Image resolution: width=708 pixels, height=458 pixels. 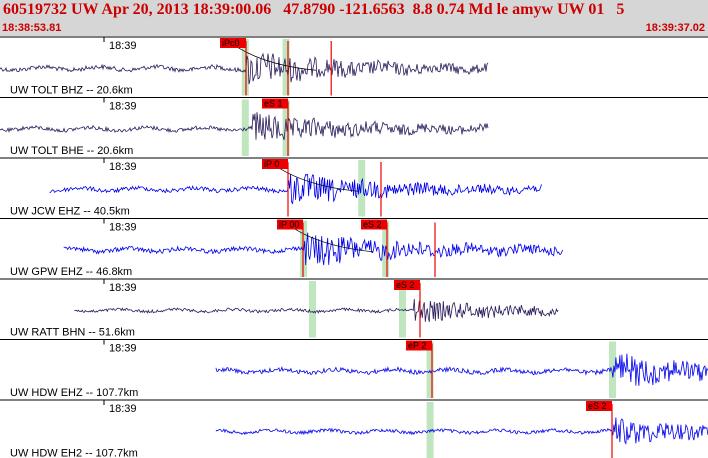 I want to click on station-label: UW RATT BHN -- 51.6km, so click(x=72, y=333).